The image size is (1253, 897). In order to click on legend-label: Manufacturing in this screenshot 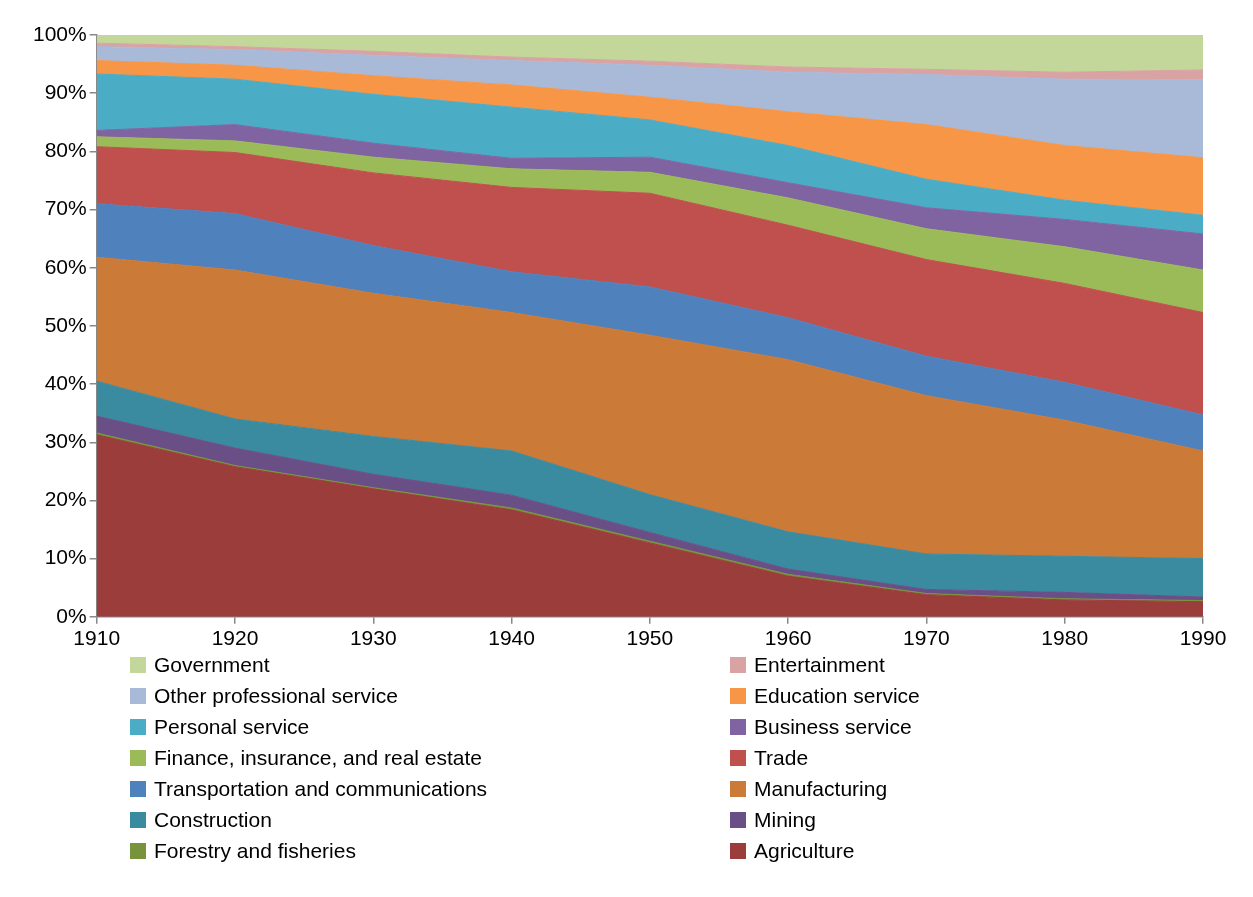, I will do `click(821, 789)`.